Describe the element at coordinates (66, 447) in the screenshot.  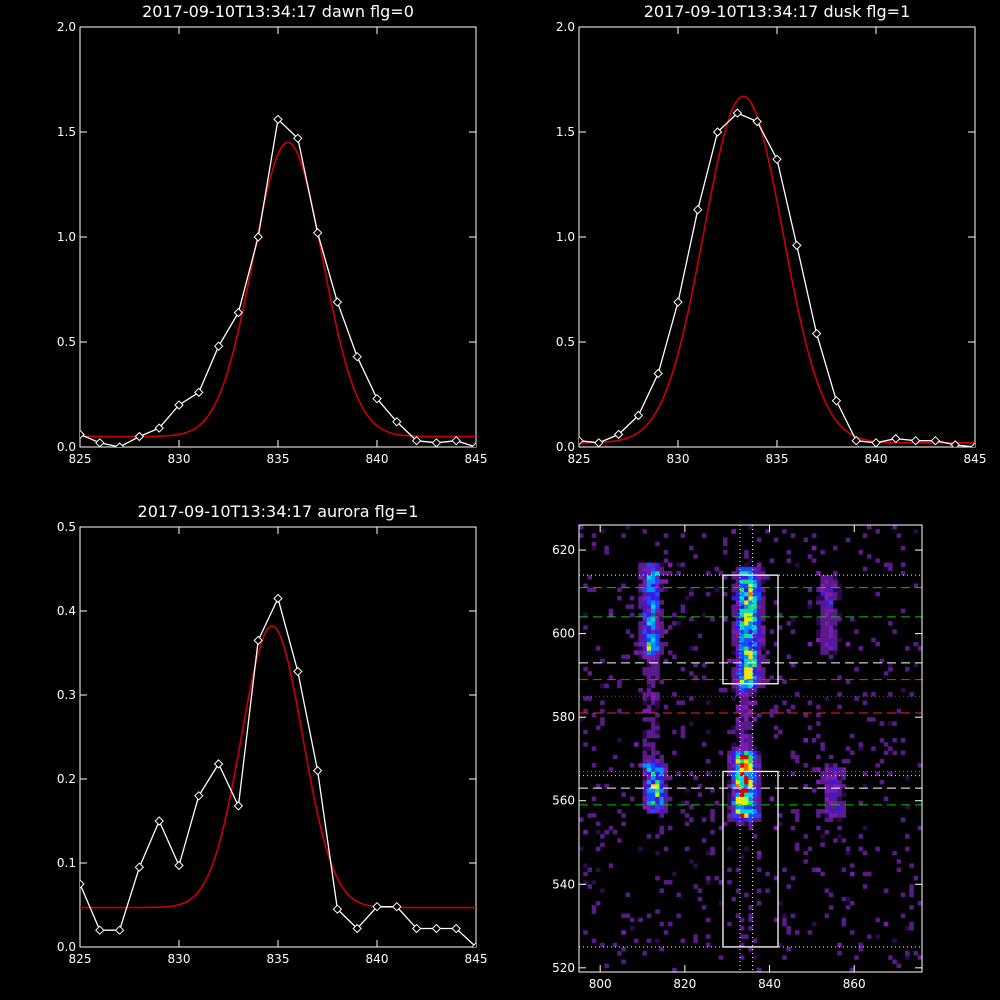
I see `y-tick-label: 0.0` at that location.